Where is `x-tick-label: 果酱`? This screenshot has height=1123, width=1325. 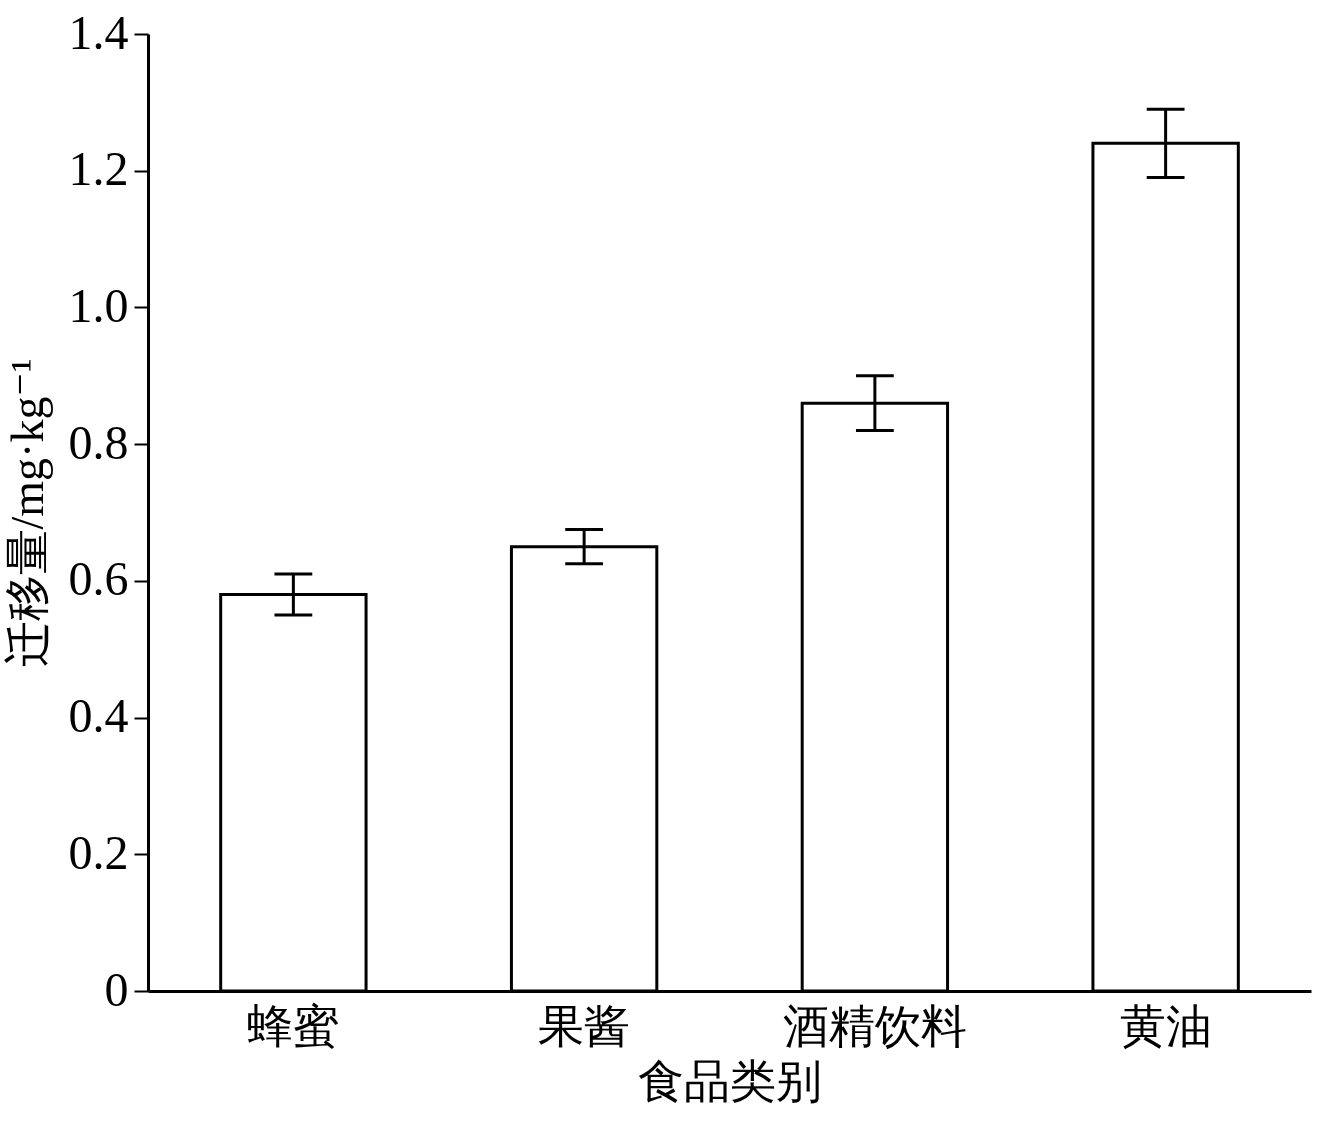 x-tick-label: 果酱 is located at coordinates (584, 1026).